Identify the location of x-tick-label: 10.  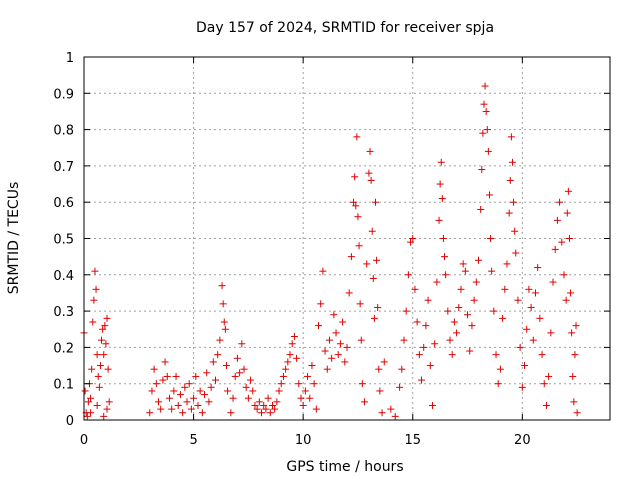
(303, 440).